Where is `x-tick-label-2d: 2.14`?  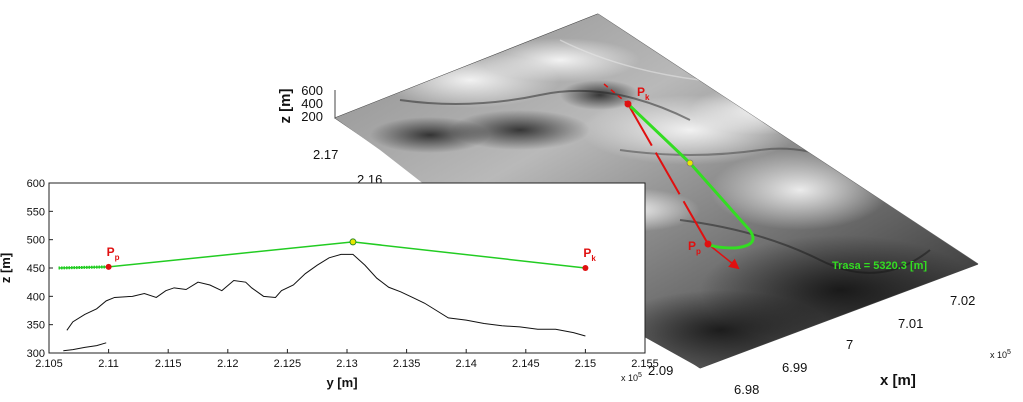
x-tick-label-2d: 2.14 is located at coordinates (465, 364).